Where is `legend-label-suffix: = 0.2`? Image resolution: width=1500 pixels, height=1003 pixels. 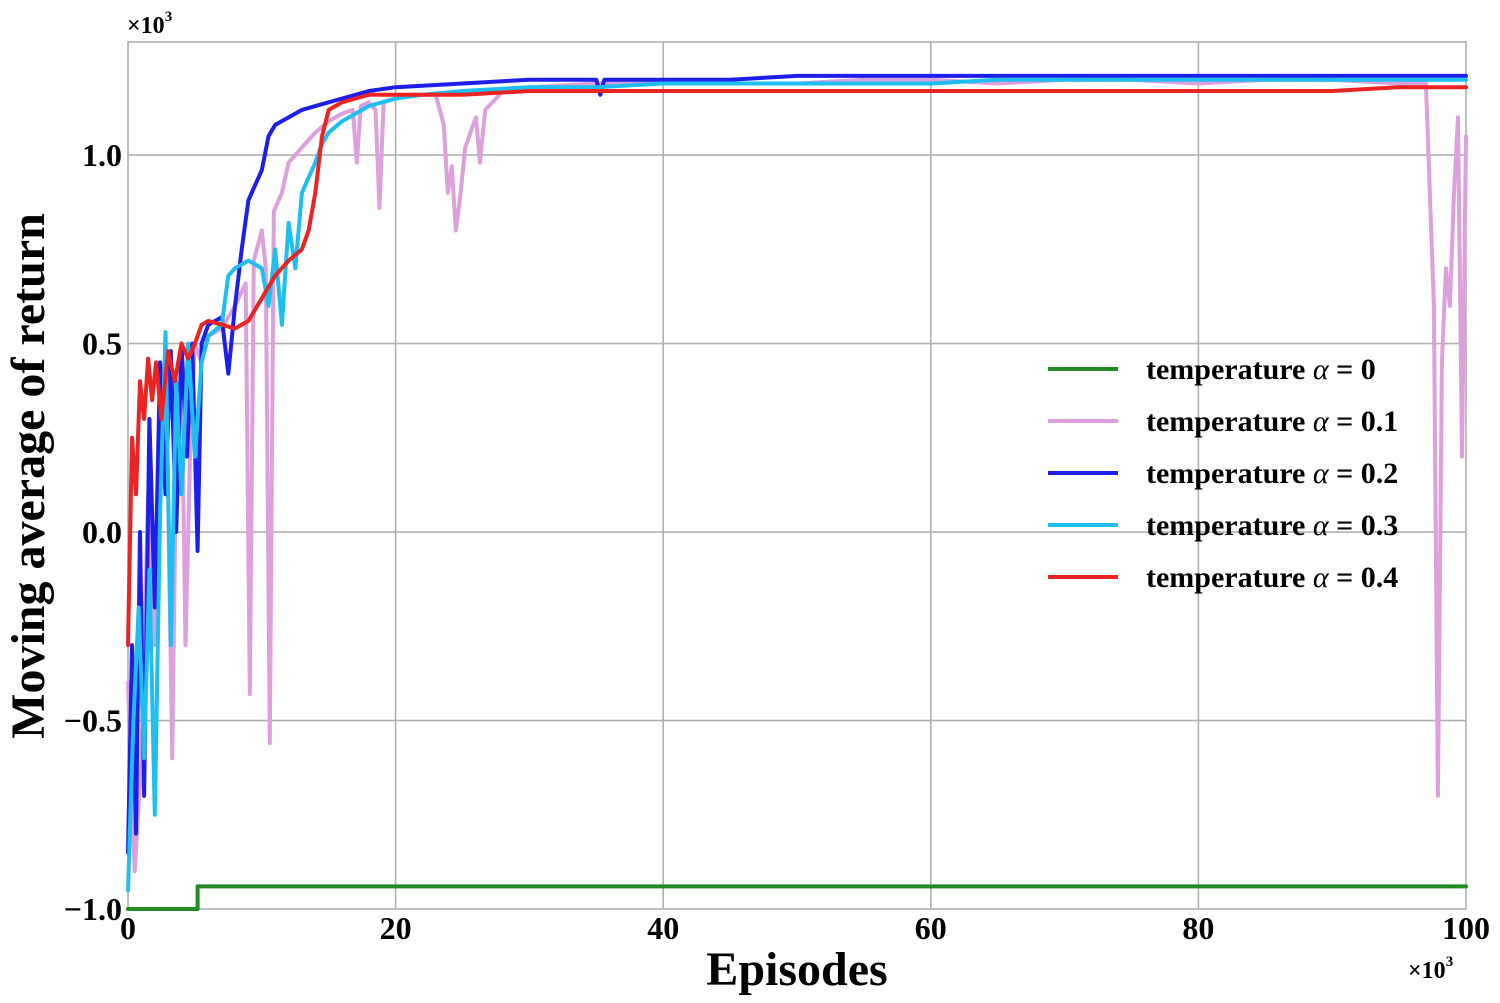 legend-label-suffix: = 0.2 is located at coordinates (1364, 473).